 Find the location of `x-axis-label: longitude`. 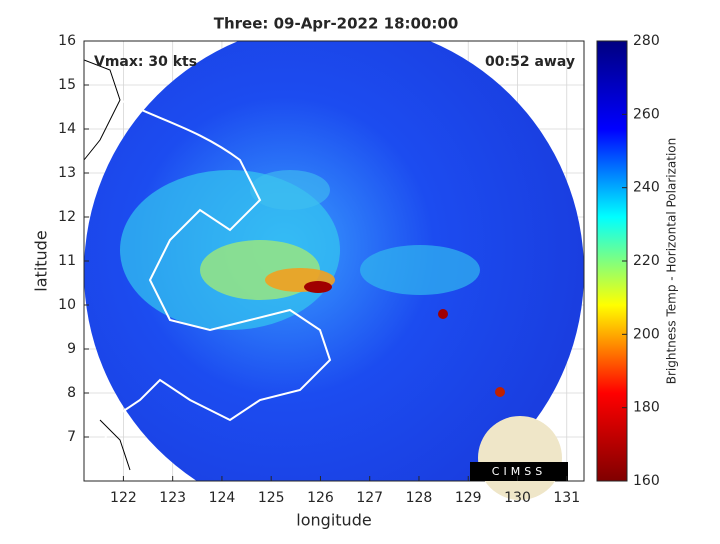

x-axis-label: longitude is located at coordinates (333, 520).